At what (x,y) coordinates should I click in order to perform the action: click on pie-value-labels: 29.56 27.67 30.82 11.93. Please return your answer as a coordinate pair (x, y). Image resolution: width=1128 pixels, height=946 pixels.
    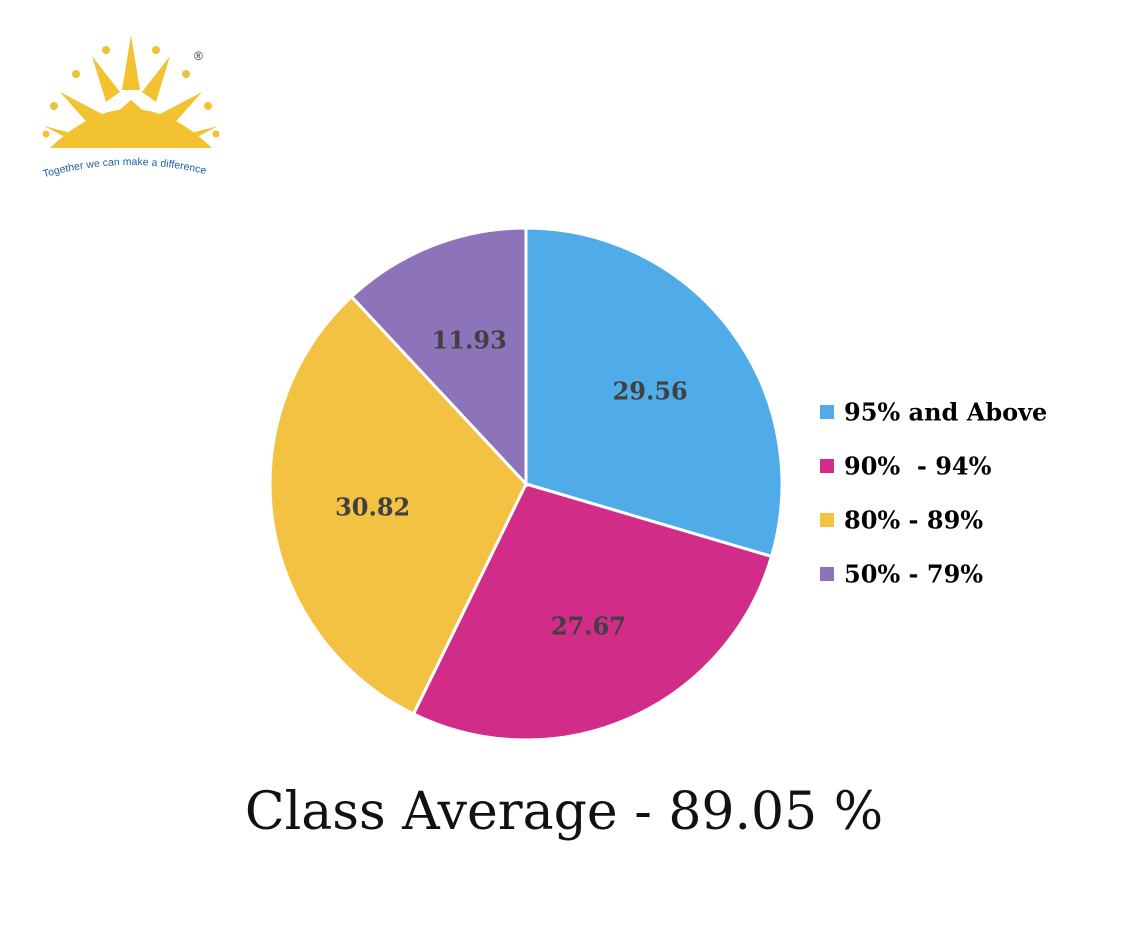
    Looking at the image, I should click on (511, 482).